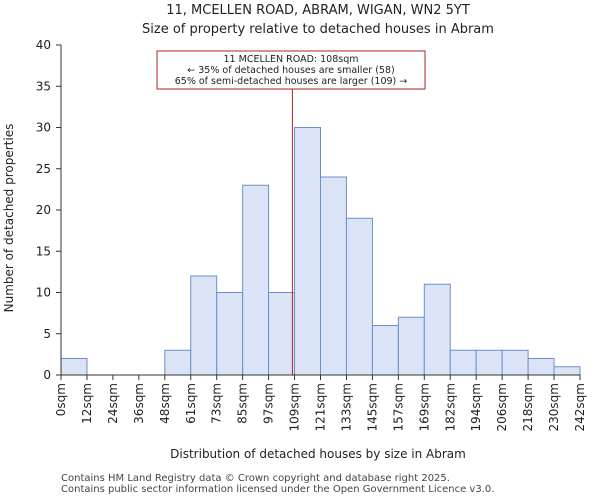  I want to click on x-tick-label: 133sqm, so click(346, 407).